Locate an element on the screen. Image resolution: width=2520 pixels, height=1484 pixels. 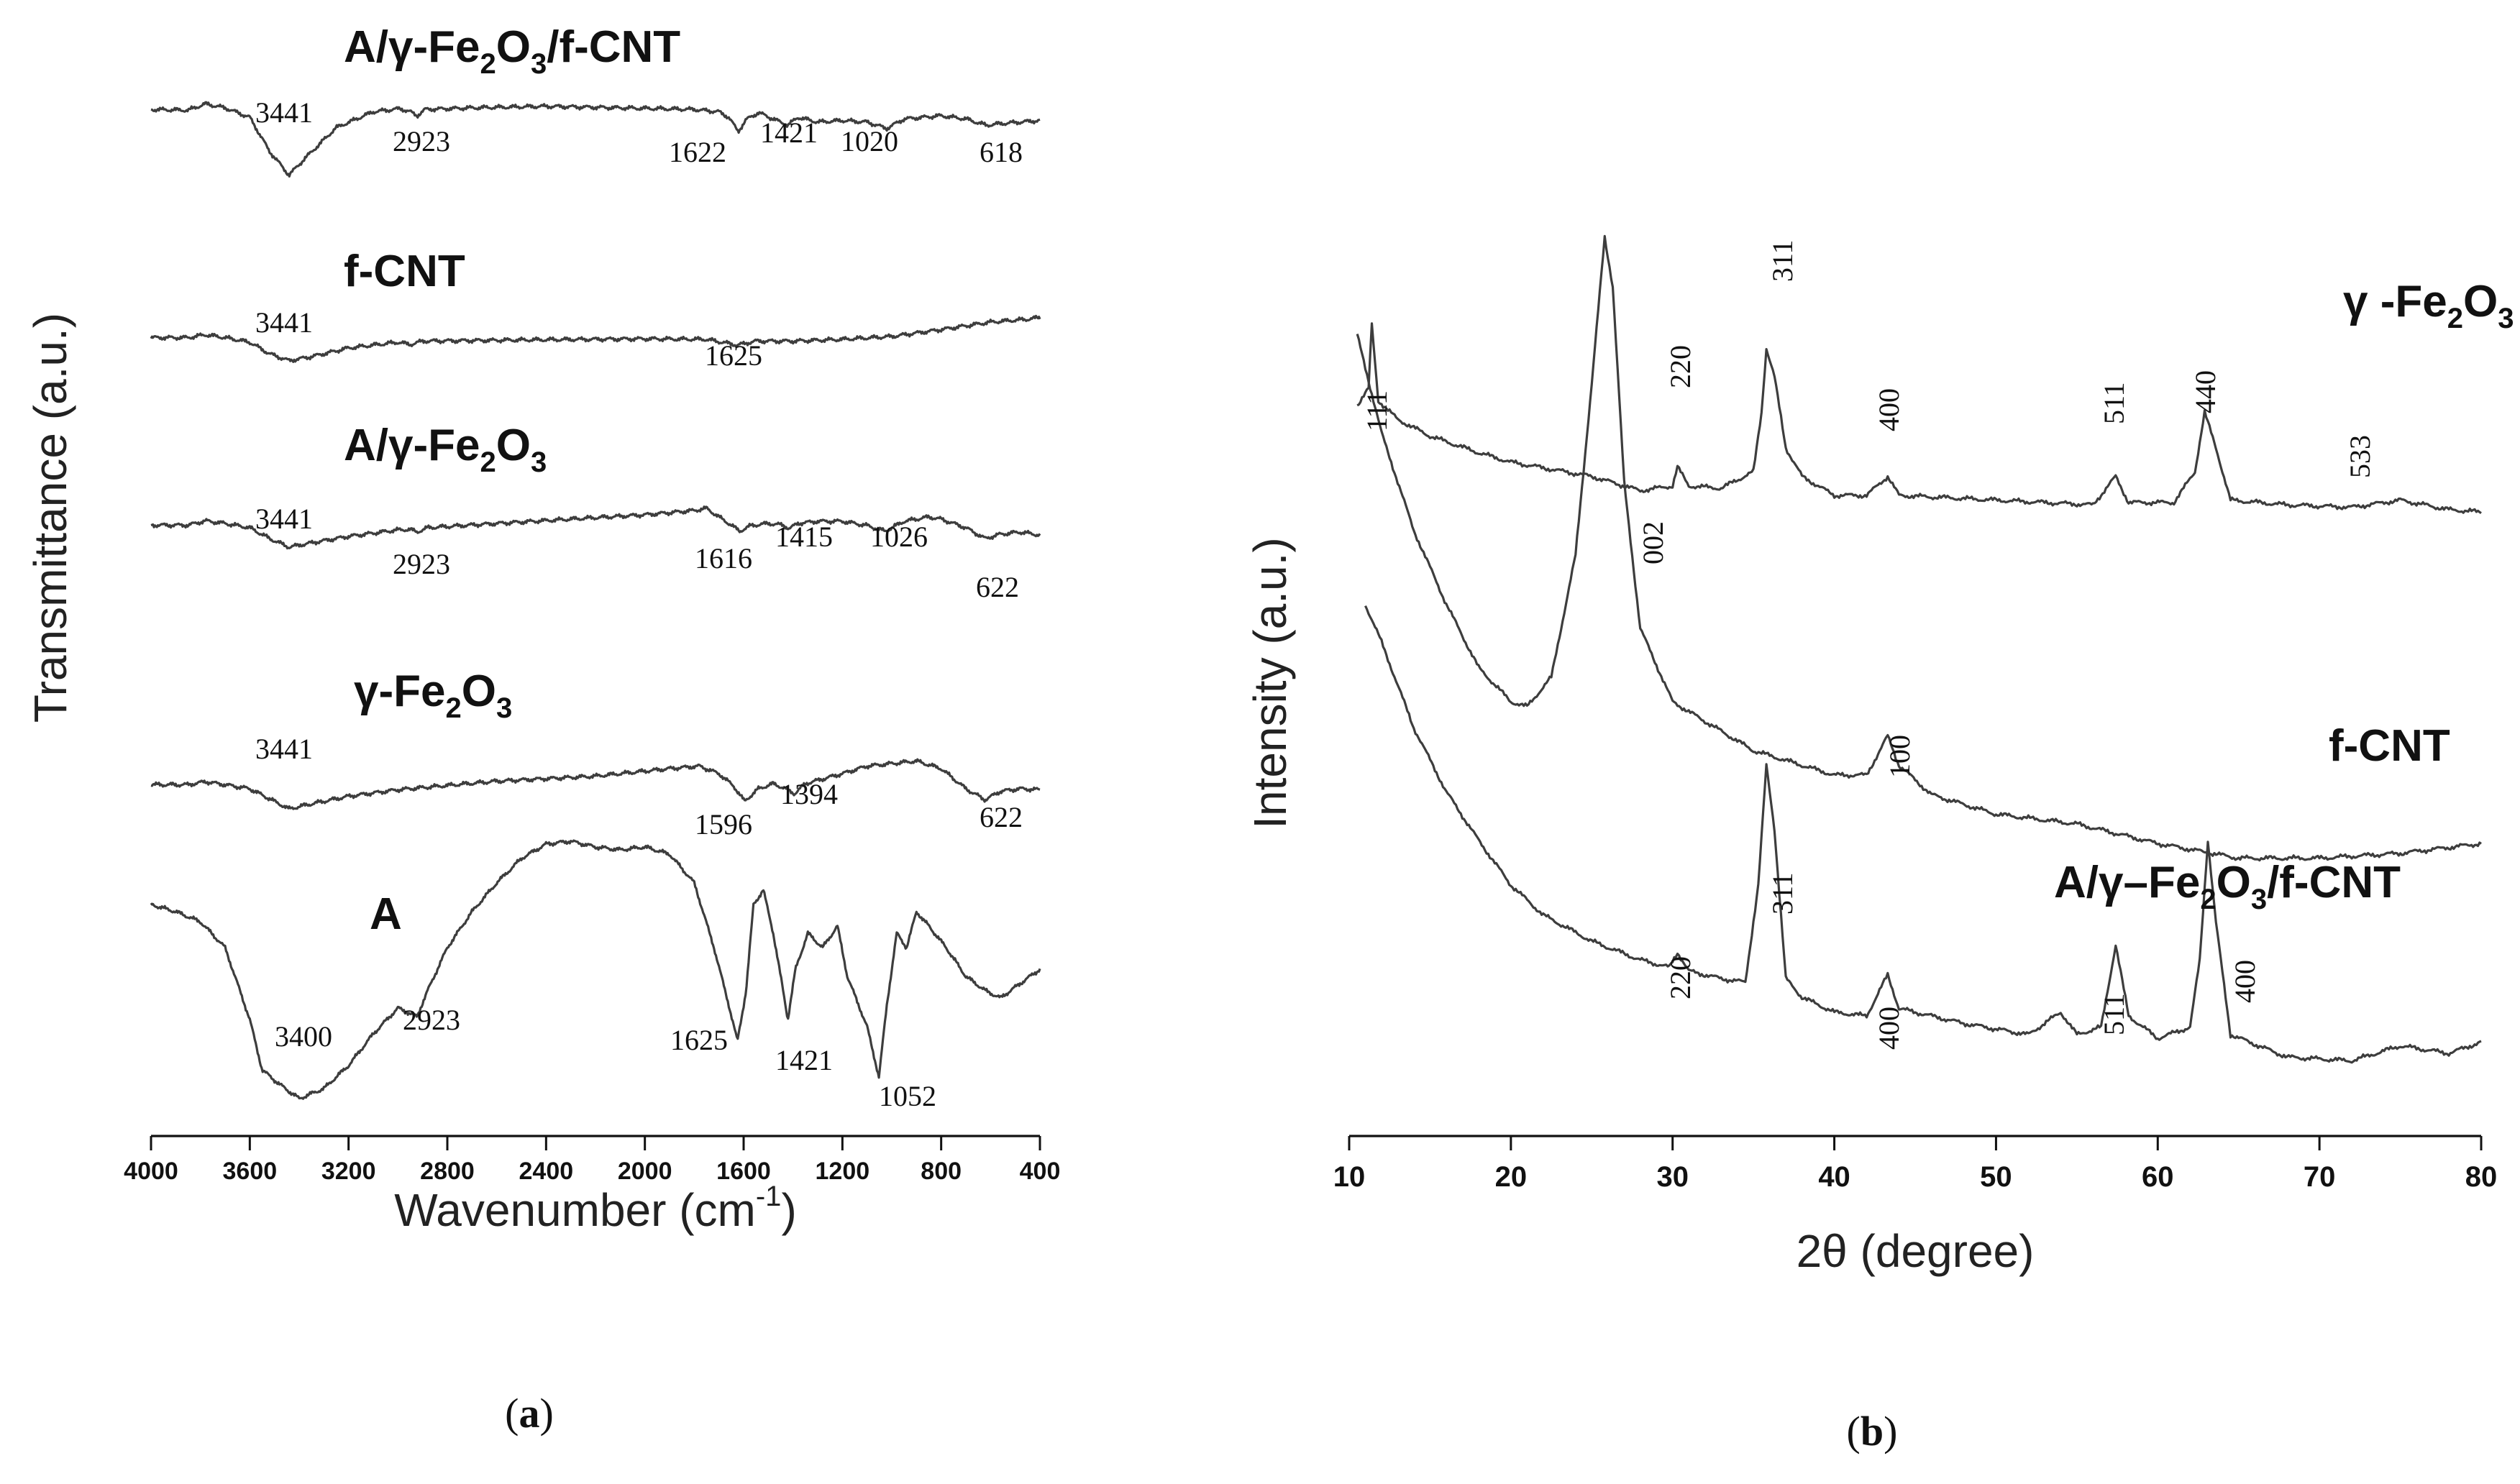
peak-label: 220 is located at coordinates (1680, 977).